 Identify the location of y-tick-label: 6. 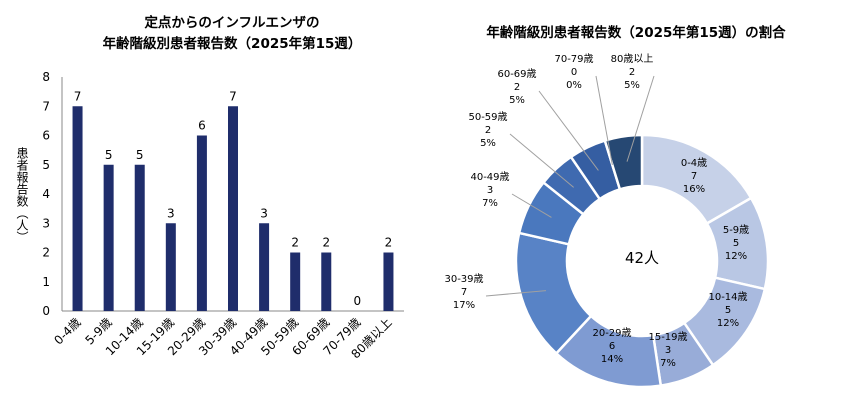
(46, 136).